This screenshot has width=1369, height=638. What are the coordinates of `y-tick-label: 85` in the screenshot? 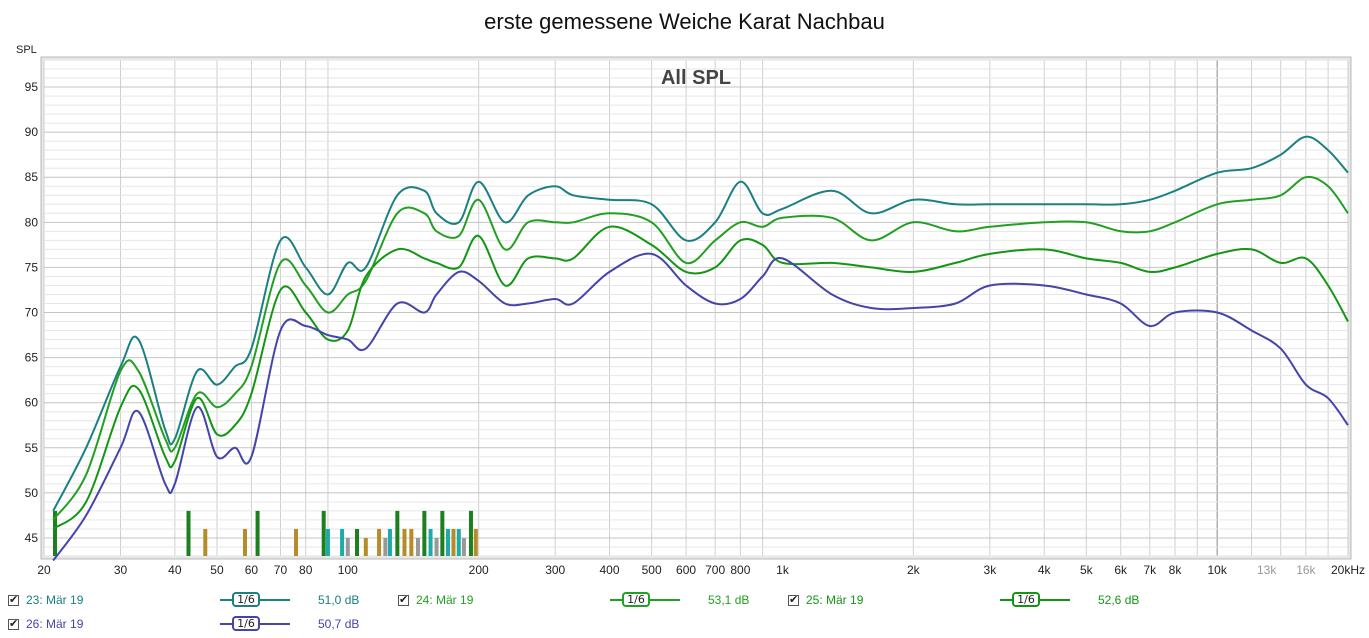 It's located at (32, 177).